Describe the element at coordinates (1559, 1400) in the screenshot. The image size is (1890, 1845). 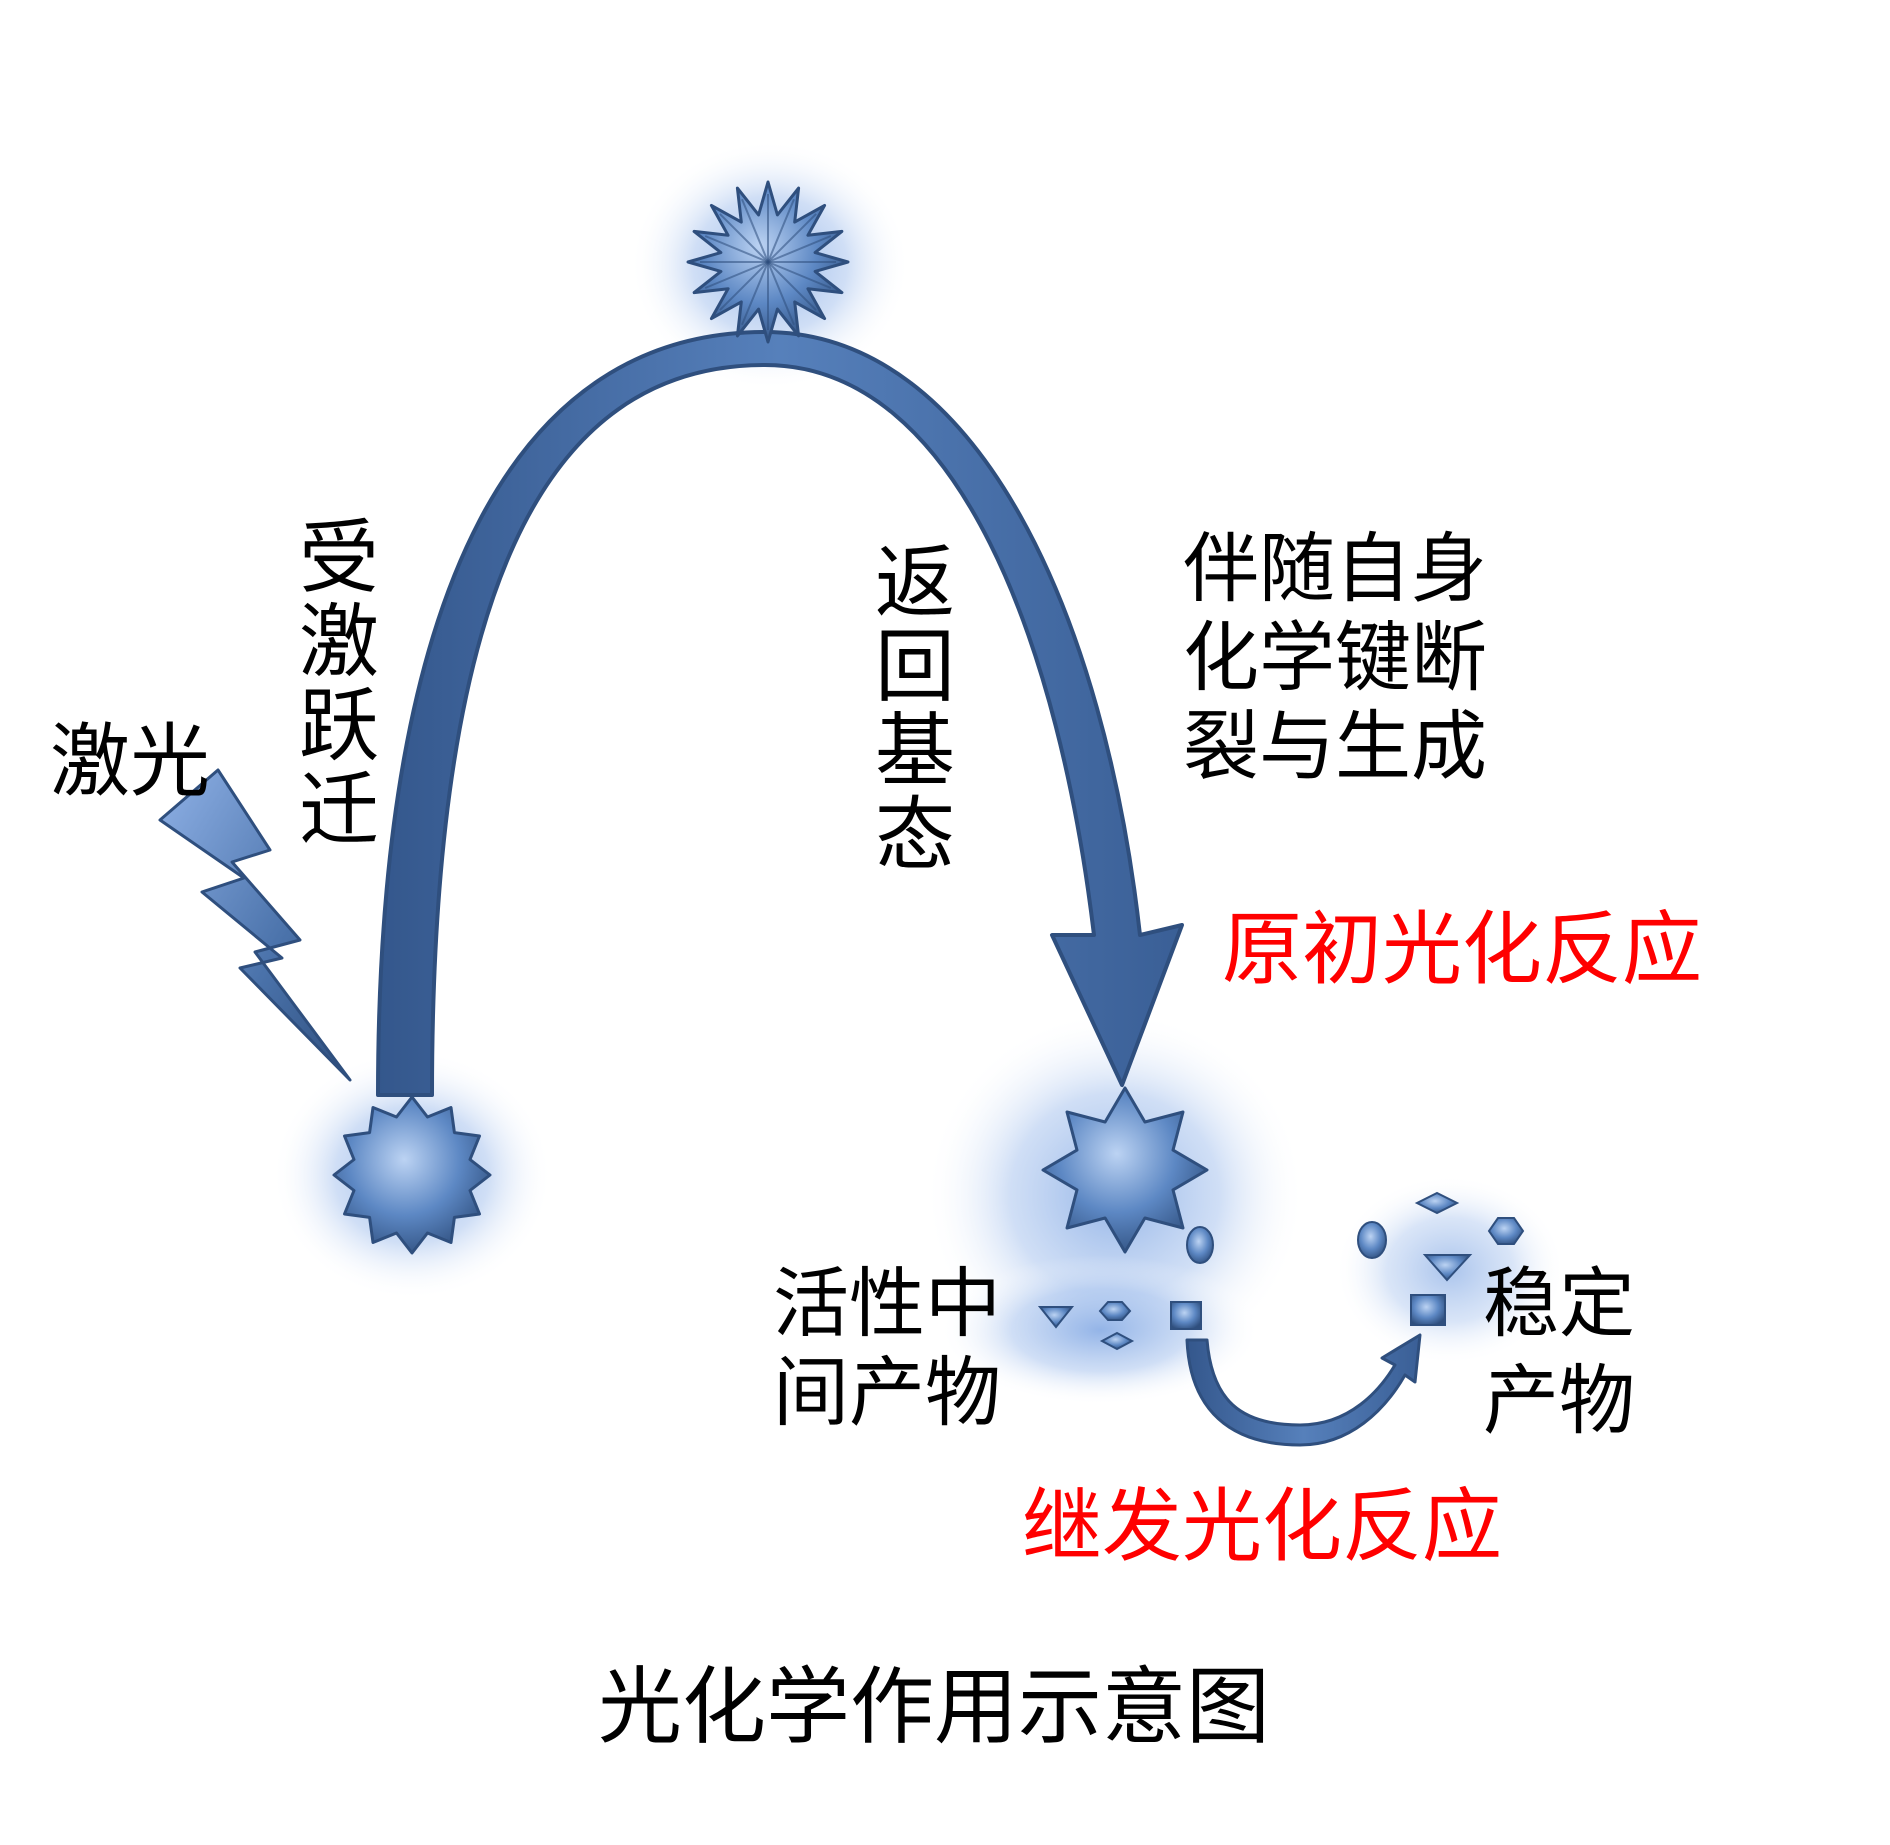
I see `stable-product-line-2: 产物` at that location.